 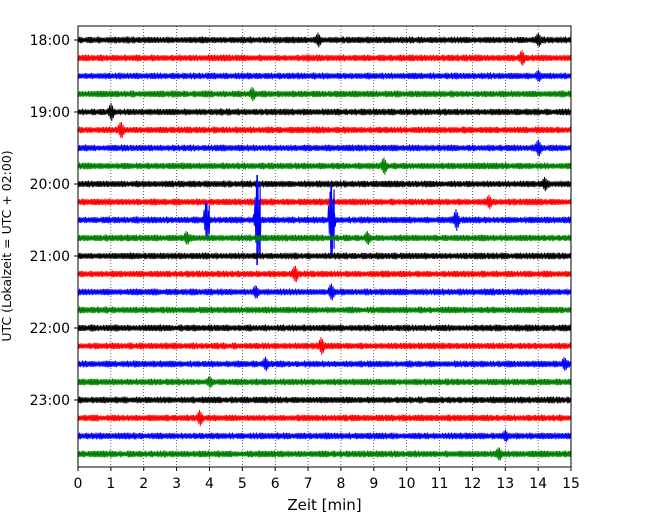 I want to click on x-tick-label: 12, so click(x=472, y=484).